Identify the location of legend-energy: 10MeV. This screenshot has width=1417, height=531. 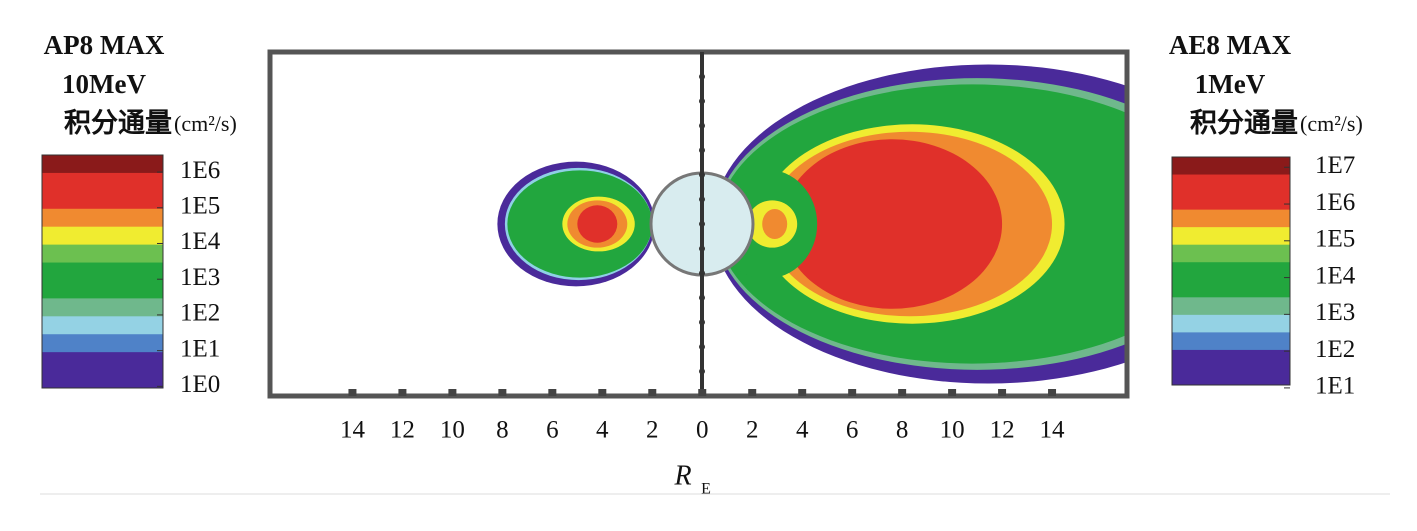
(104, 84).